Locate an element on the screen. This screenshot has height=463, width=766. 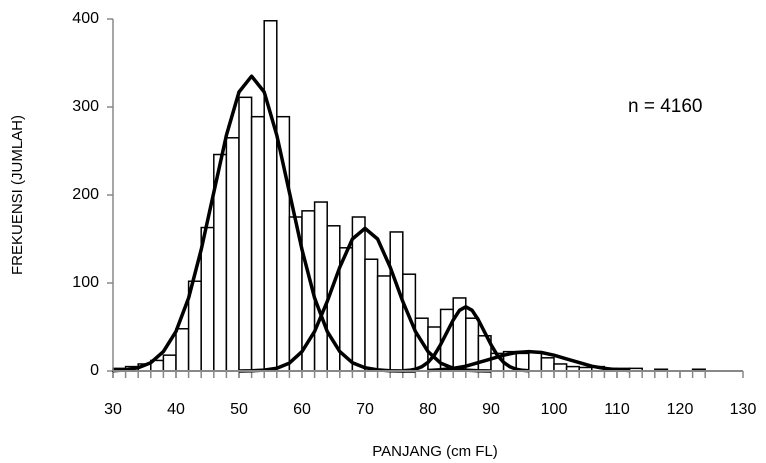
x-tick-label: 80 is located at coordinates (428, 409).